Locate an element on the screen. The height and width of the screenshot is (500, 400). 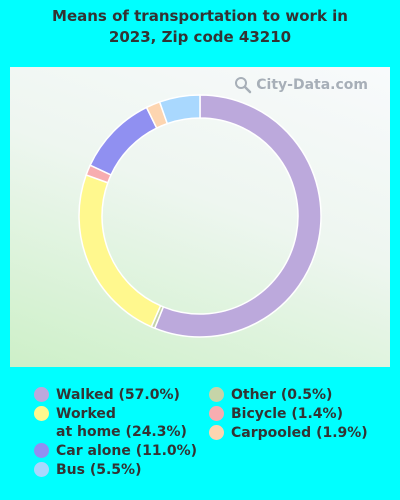
legend-item: Worked at home (24.3%) is located at coordinates (110, 423).